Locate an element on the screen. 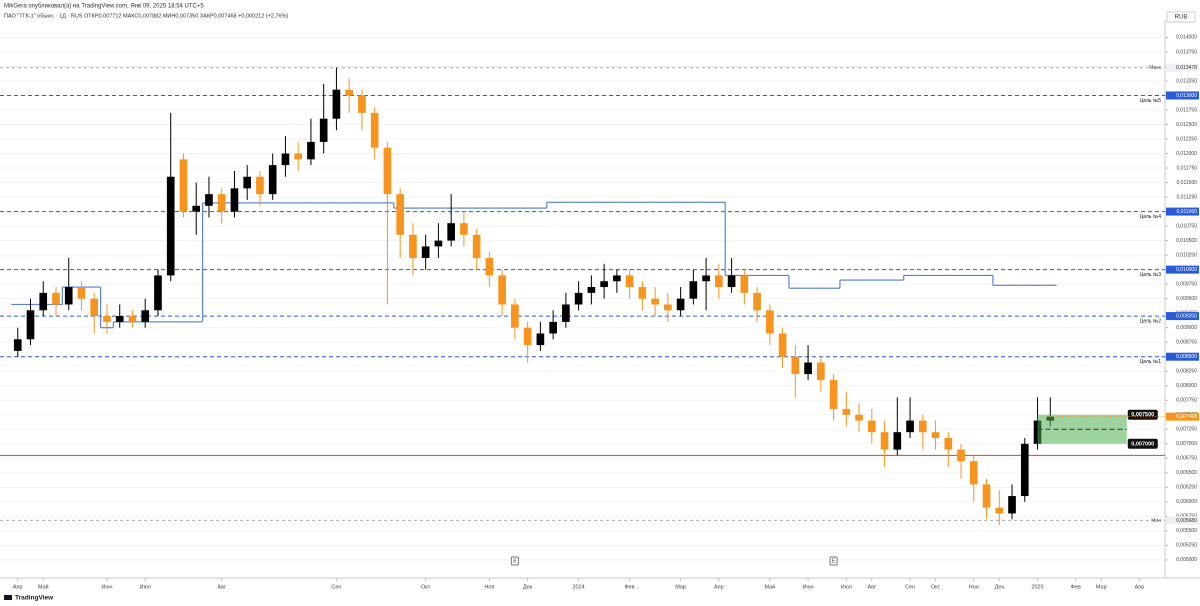 Image resolution: width=1200 pixels, height=606 pixels. y-tick-label: 0,012750 is located at coordinates (1186, 110).